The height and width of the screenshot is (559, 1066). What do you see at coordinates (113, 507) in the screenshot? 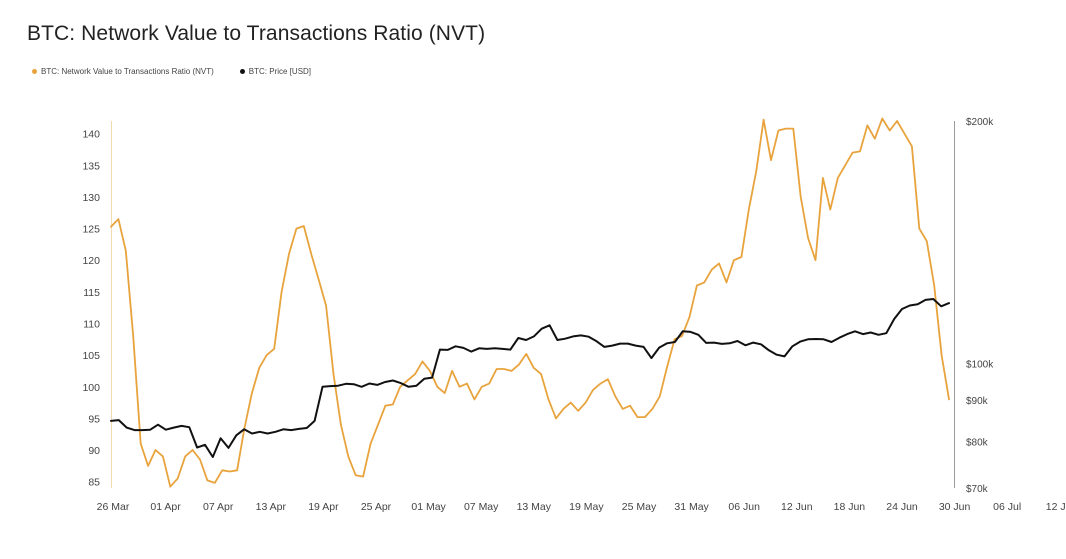
I see `x-tick-label: 26 Mar` at bounding box center [113, 507].